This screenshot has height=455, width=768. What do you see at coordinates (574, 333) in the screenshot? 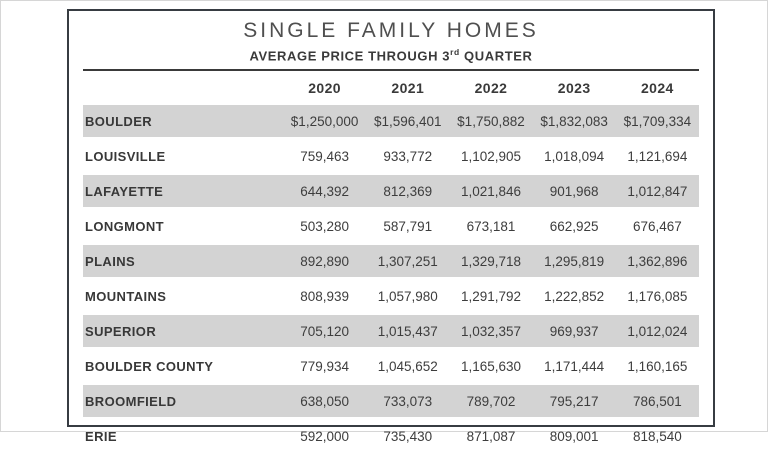
I see `price-cell: 969,937` at bounding box center [574, 333].